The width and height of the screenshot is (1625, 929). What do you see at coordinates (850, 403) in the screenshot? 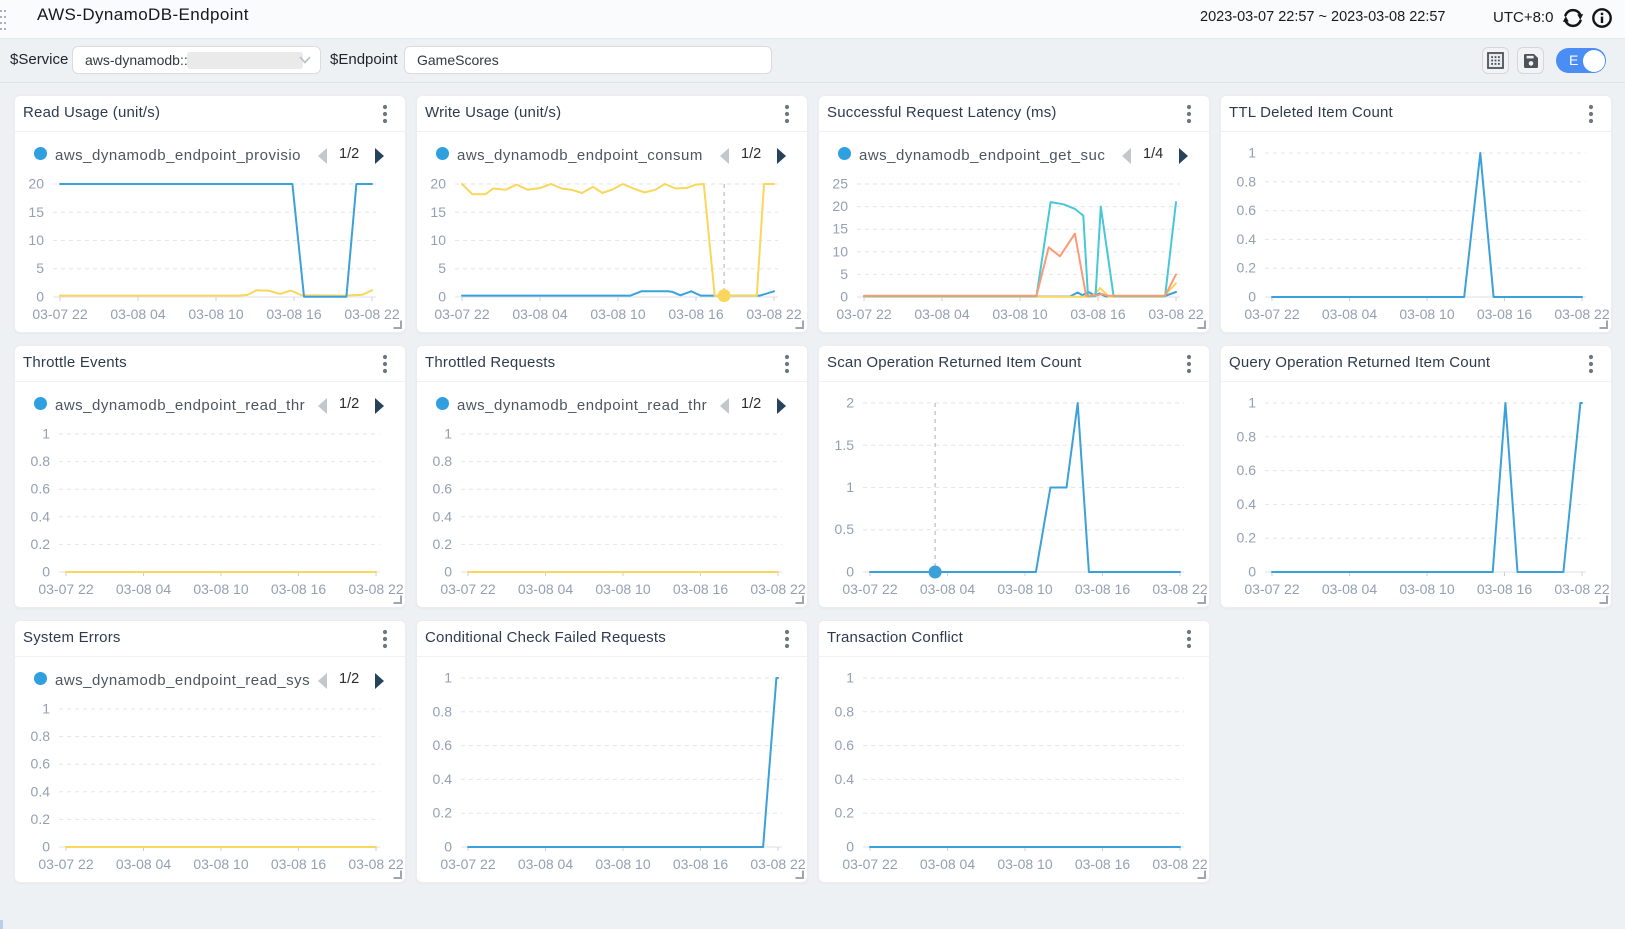
I see `svg-text: 2` at bounding box center [850, 403].